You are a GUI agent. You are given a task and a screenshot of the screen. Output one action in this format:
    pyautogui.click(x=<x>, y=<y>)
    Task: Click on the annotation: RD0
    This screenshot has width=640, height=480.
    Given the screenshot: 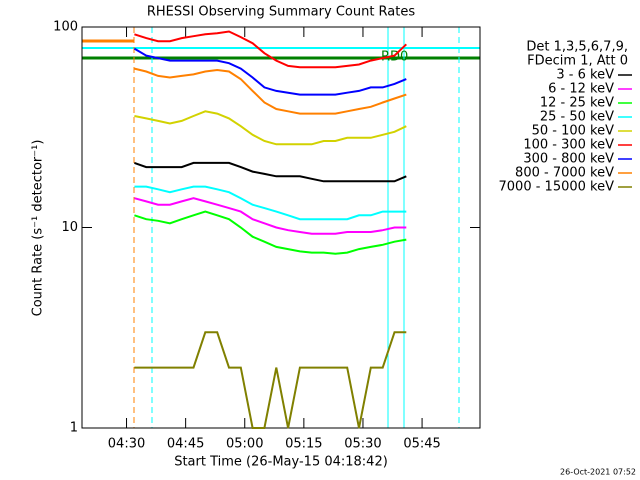 What is the action you would take?
    pyautogui.click(x=394, y=57)
    